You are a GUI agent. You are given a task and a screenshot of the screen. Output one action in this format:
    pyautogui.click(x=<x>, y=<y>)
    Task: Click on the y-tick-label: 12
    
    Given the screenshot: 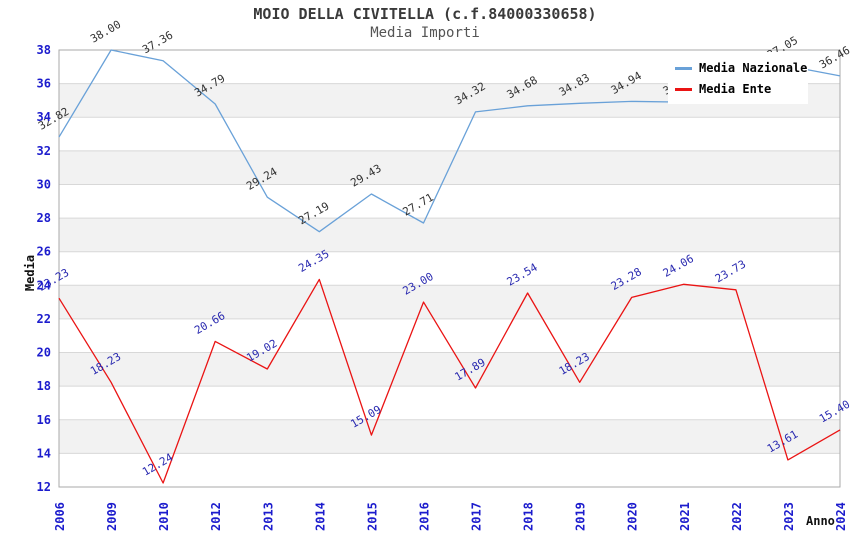 What is the action you would take?
    pyautogui.click(x=44, y=487)
    